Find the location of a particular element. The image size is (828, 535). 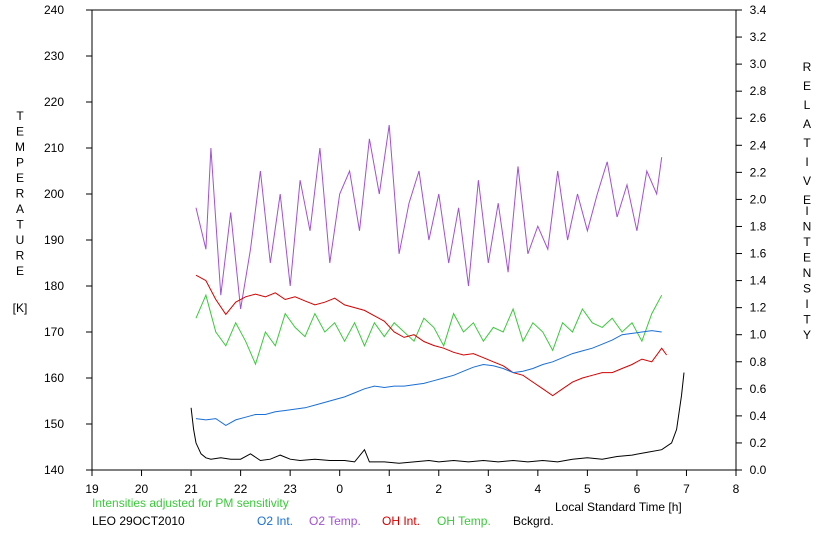

x-tick-label: 19 is located at coordinates (92, 489).